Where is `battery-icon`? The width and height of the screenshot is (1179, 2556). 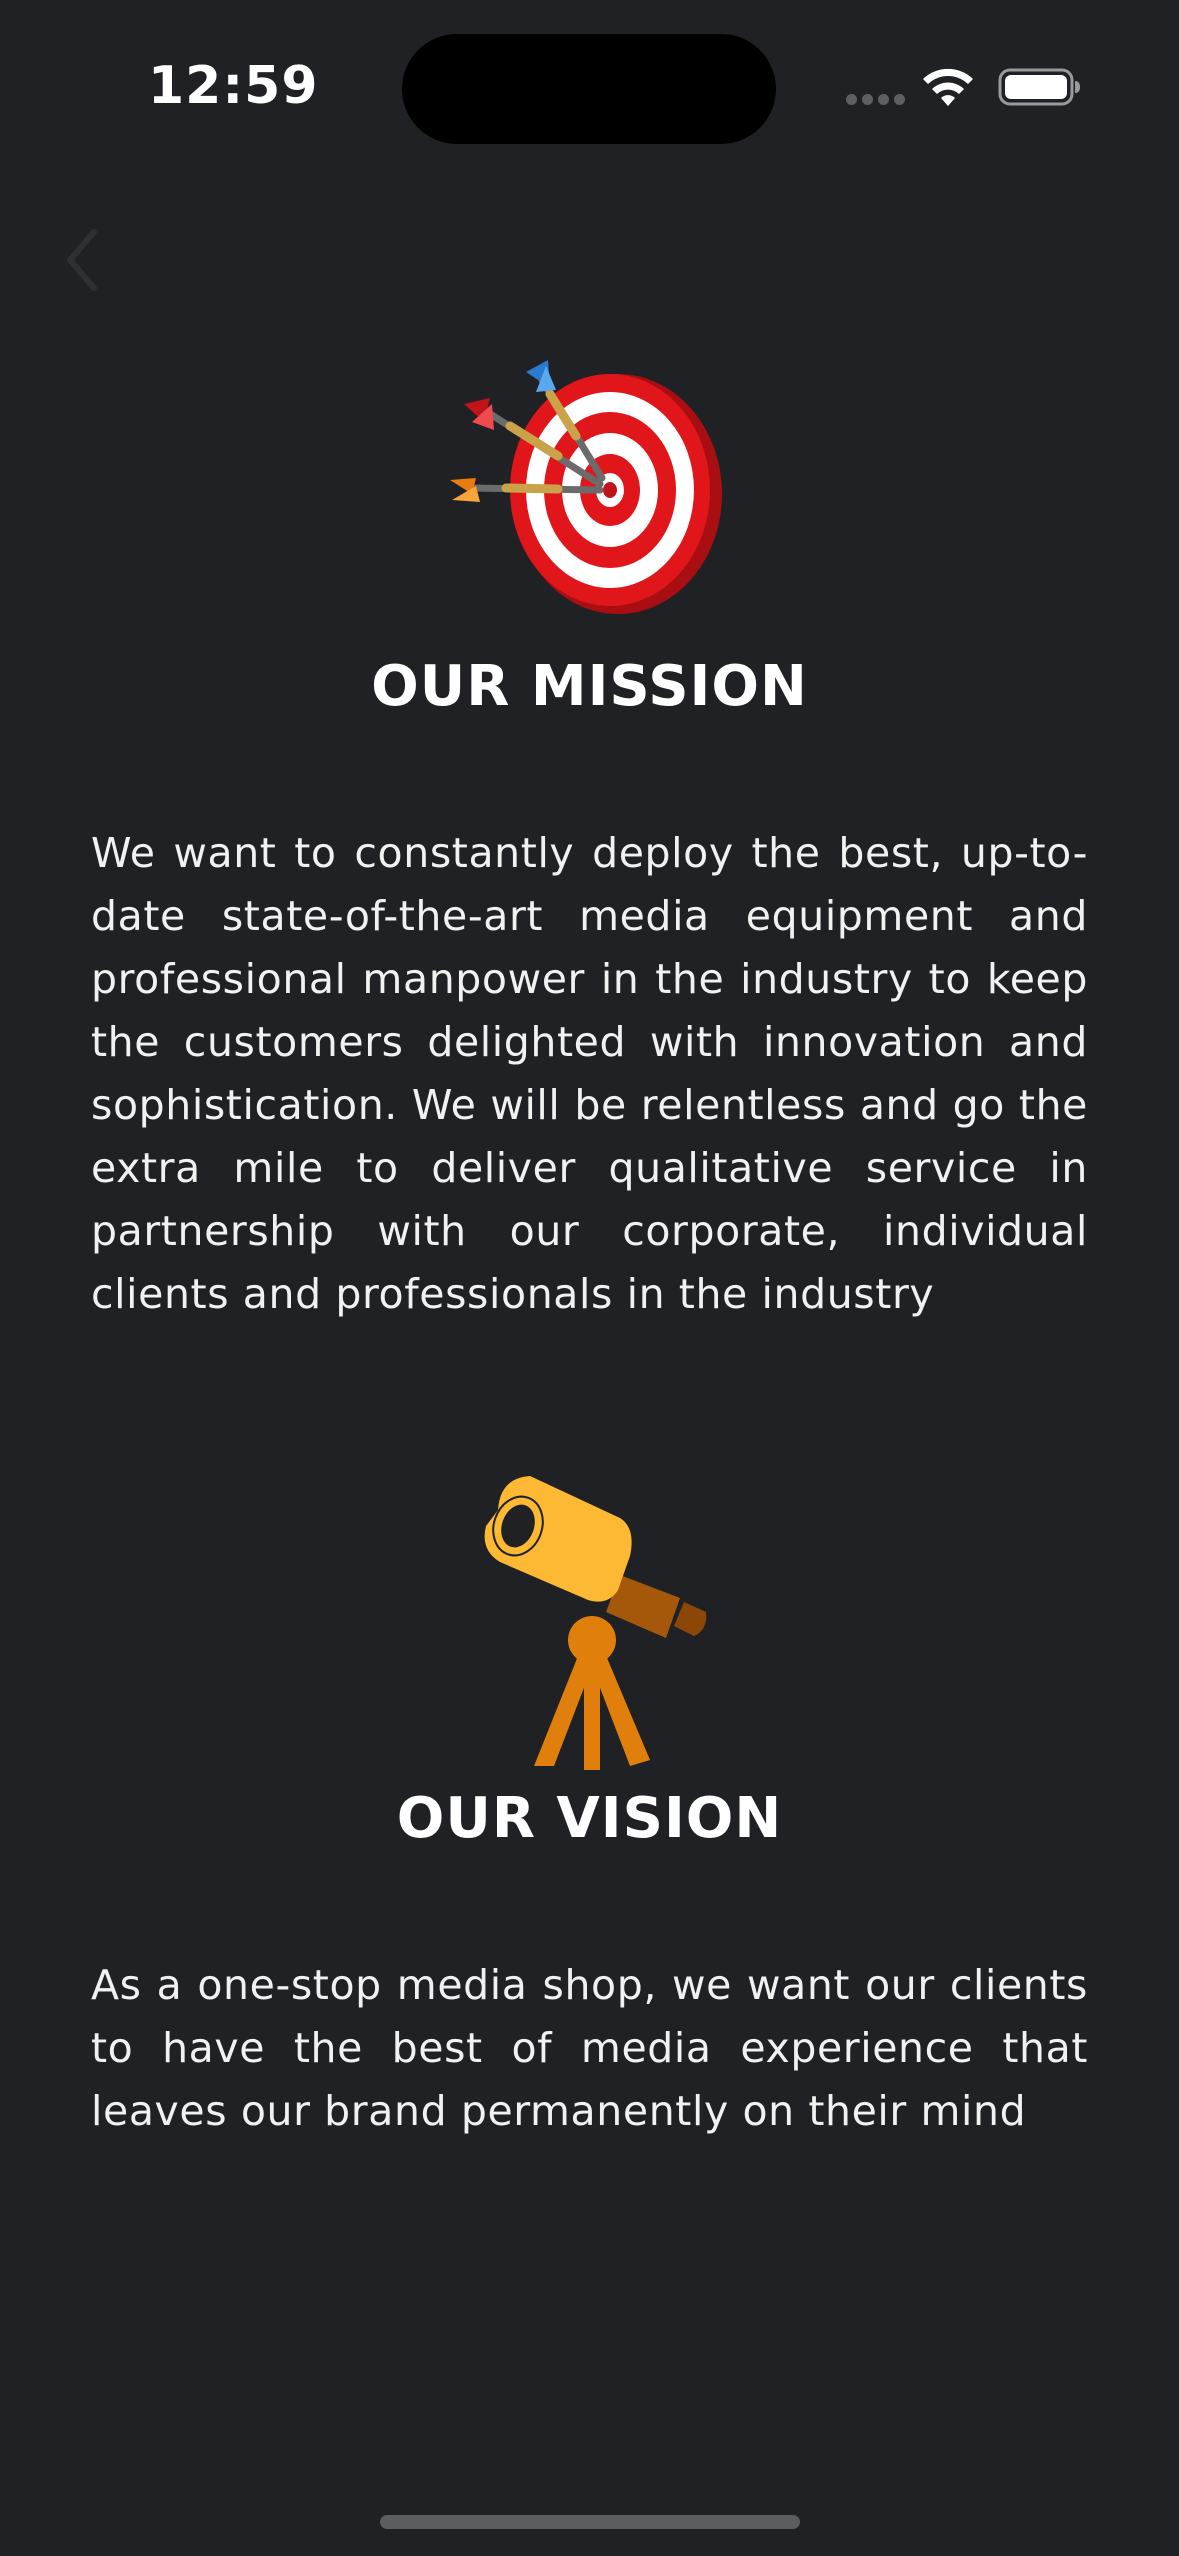 battery-icon is located at coordinates (1039, 87).